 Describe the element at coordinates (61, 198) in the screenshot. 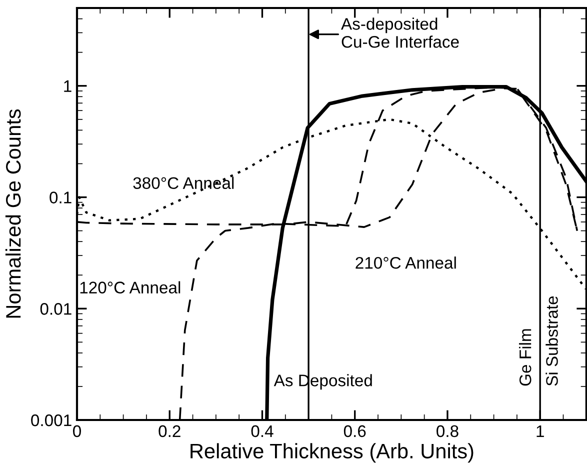

I see `y-tick-label: 0.1` at that location.